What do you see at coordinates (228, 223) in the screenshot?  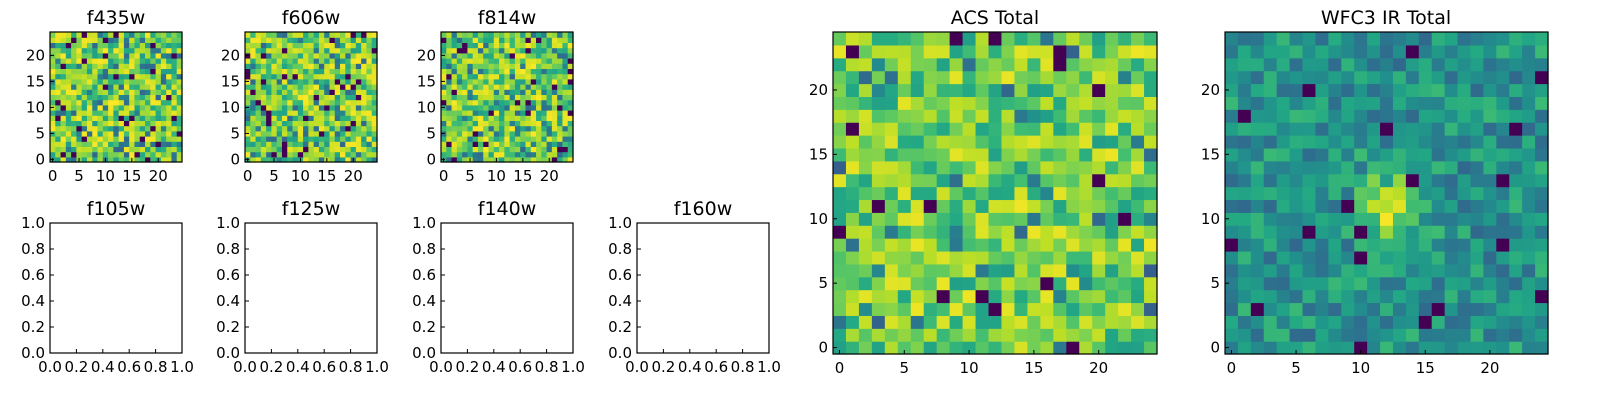 I see `y-tick-label: 1.0` at bounding box center [228, 223].